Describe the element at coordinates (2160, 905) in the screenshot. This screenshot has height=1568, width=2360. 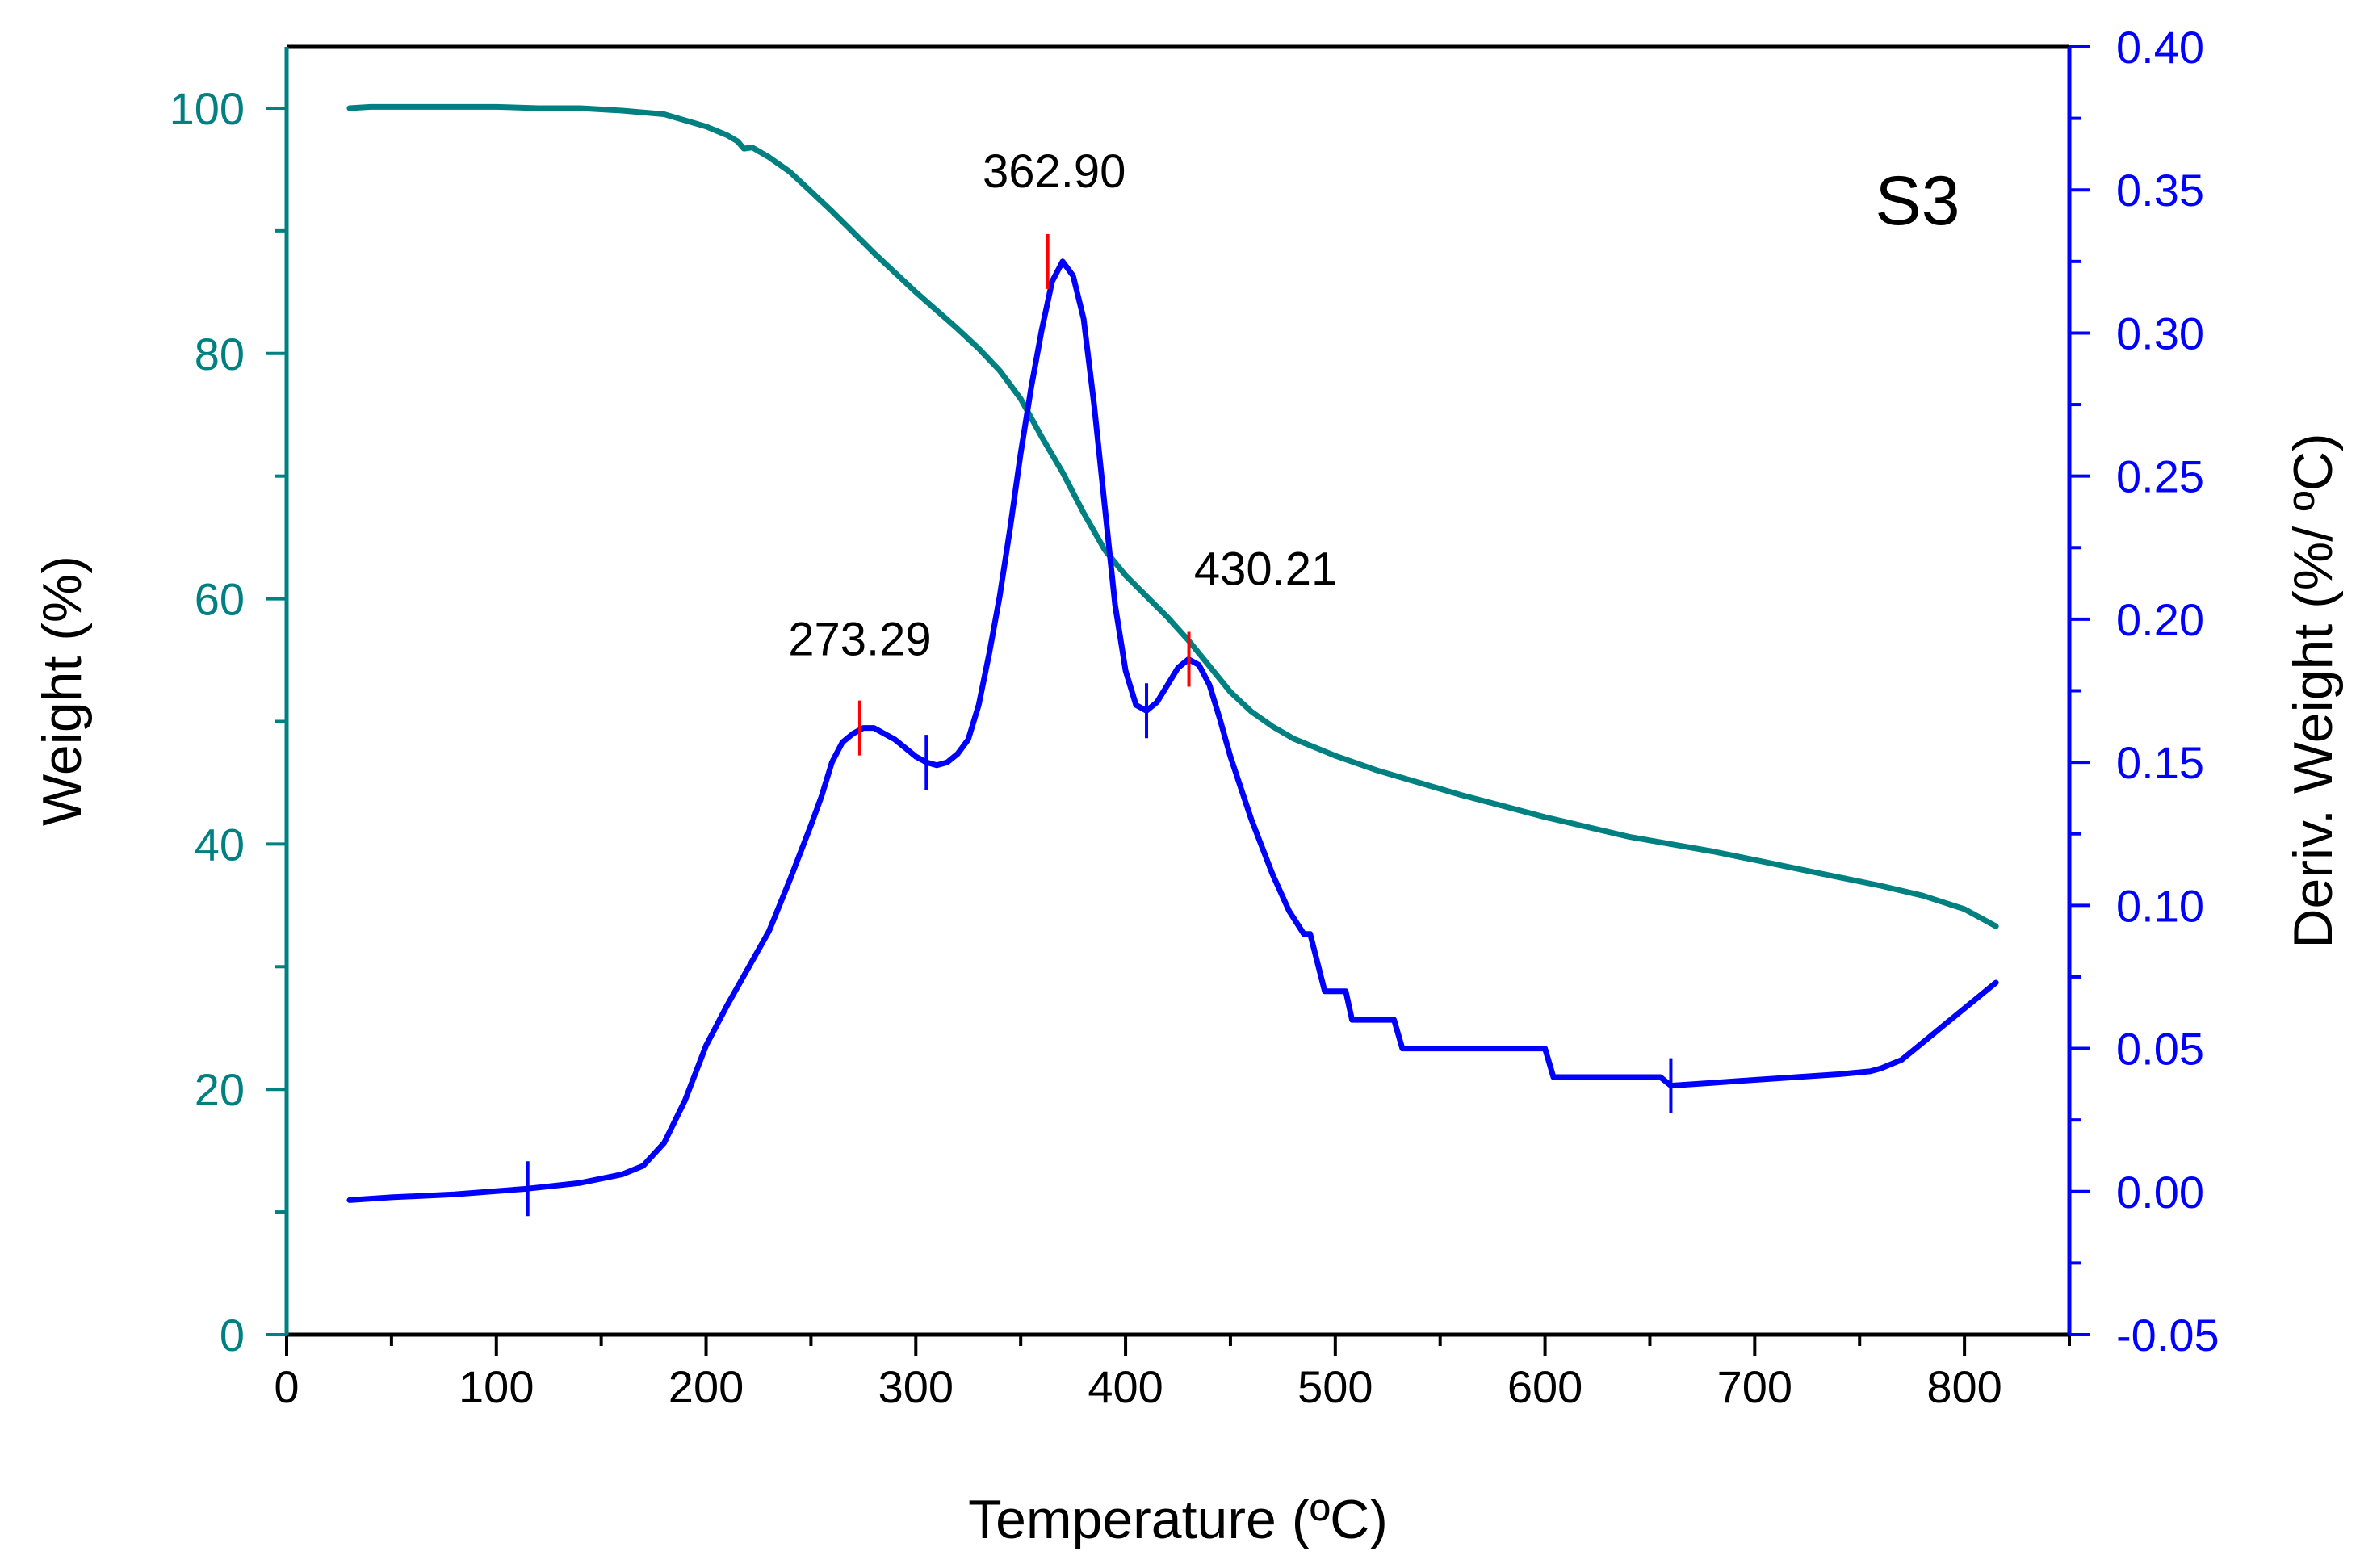
I see `y-right-tick-label: 0.10` at that location.